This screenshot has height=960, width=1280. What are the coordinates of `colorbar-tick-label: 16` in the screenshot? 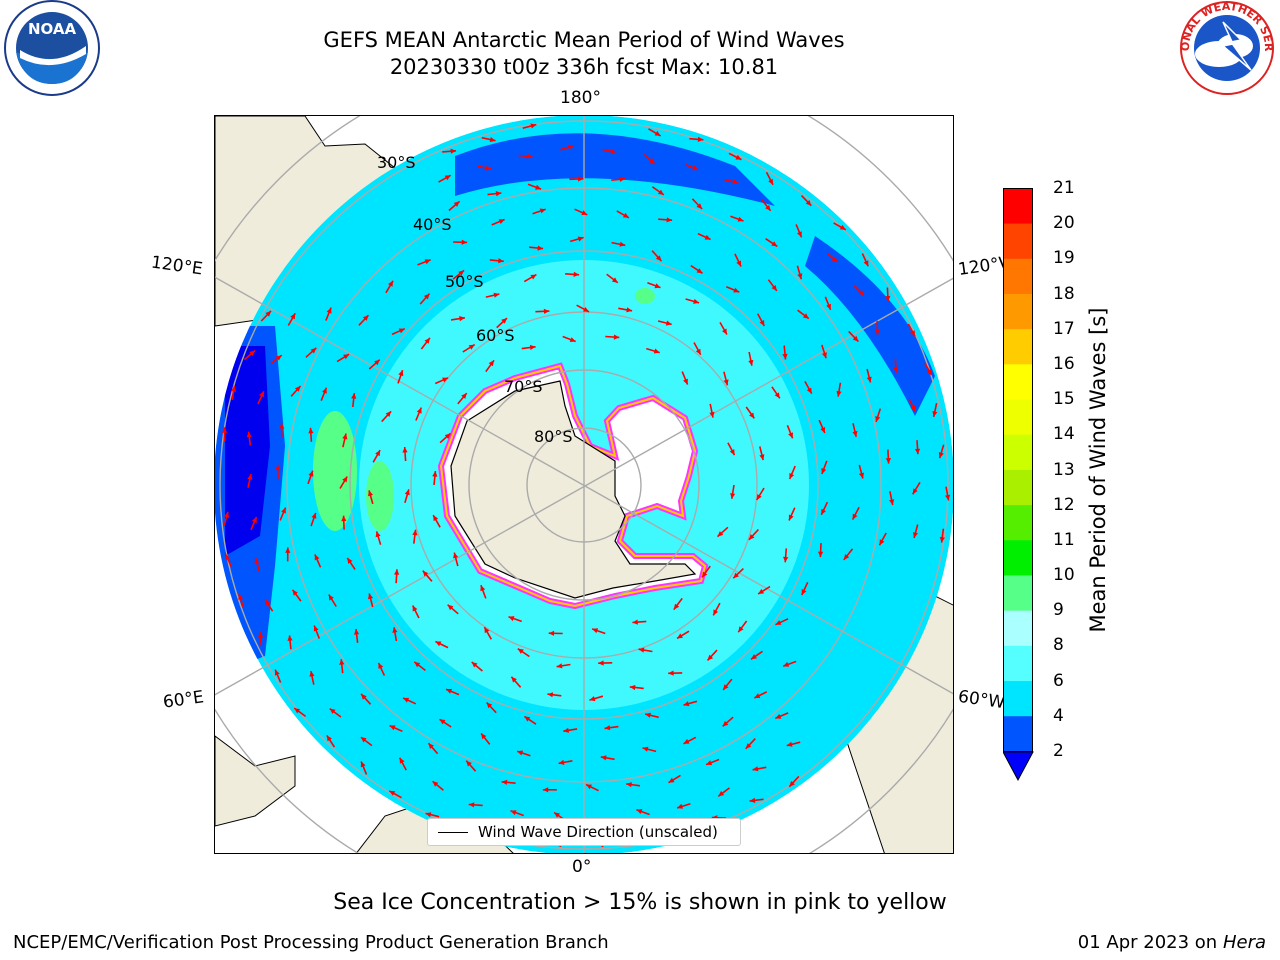 It's located at (1064, 363).